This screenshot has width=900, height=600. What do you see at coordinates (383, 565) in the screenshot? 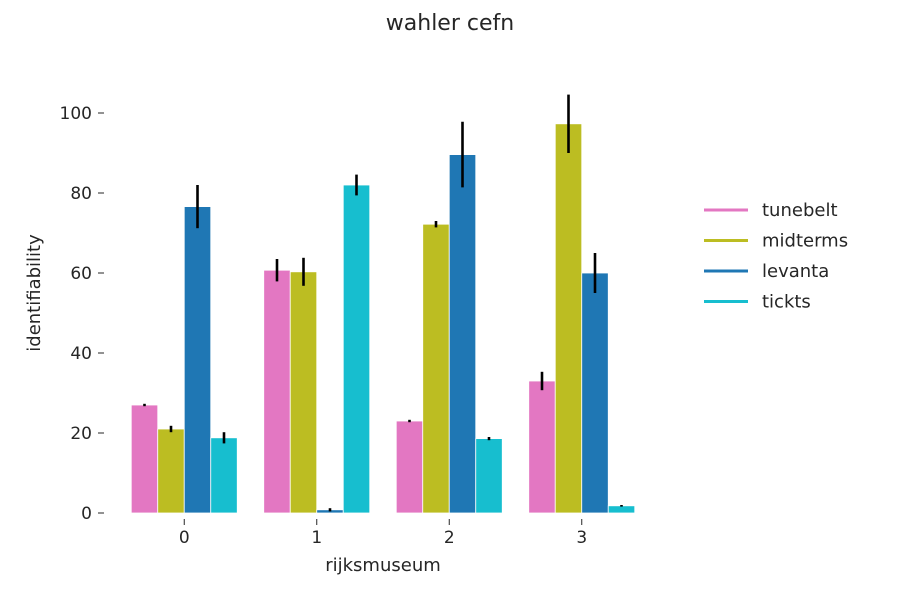
I see `x-axis-label: rijksmuseum` at bounding box center [383, 565].